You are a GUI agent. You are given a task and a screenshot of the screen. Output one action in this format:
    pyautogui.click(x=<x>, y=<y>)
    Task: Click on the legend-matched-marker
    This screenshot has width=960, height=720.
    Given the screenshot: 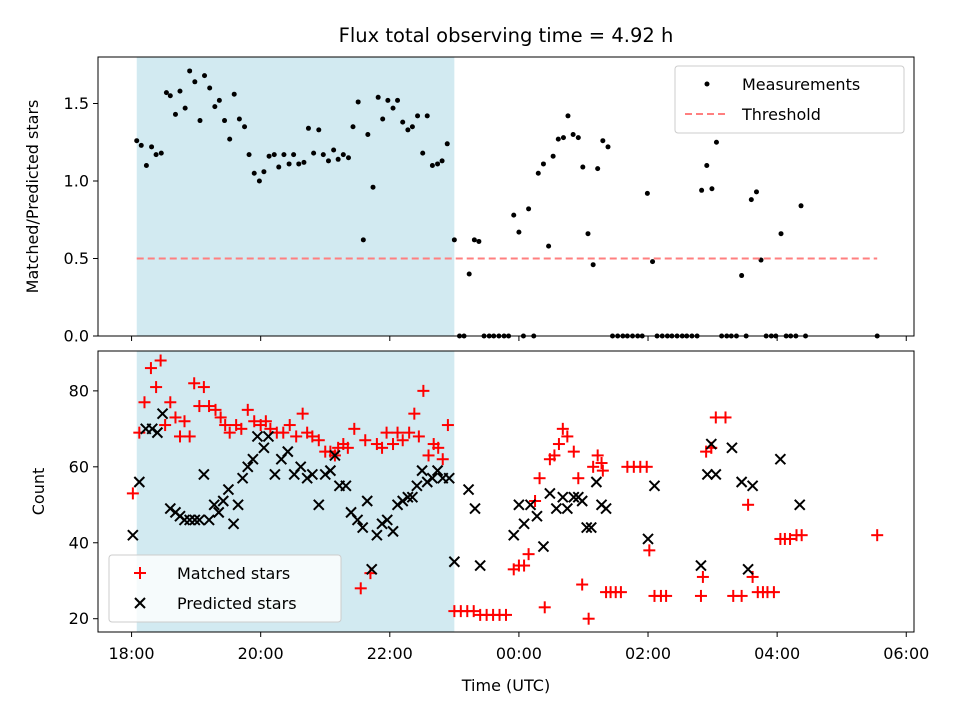 What is the action you would take?
    pyautogui.click(x=140, y=573)
    